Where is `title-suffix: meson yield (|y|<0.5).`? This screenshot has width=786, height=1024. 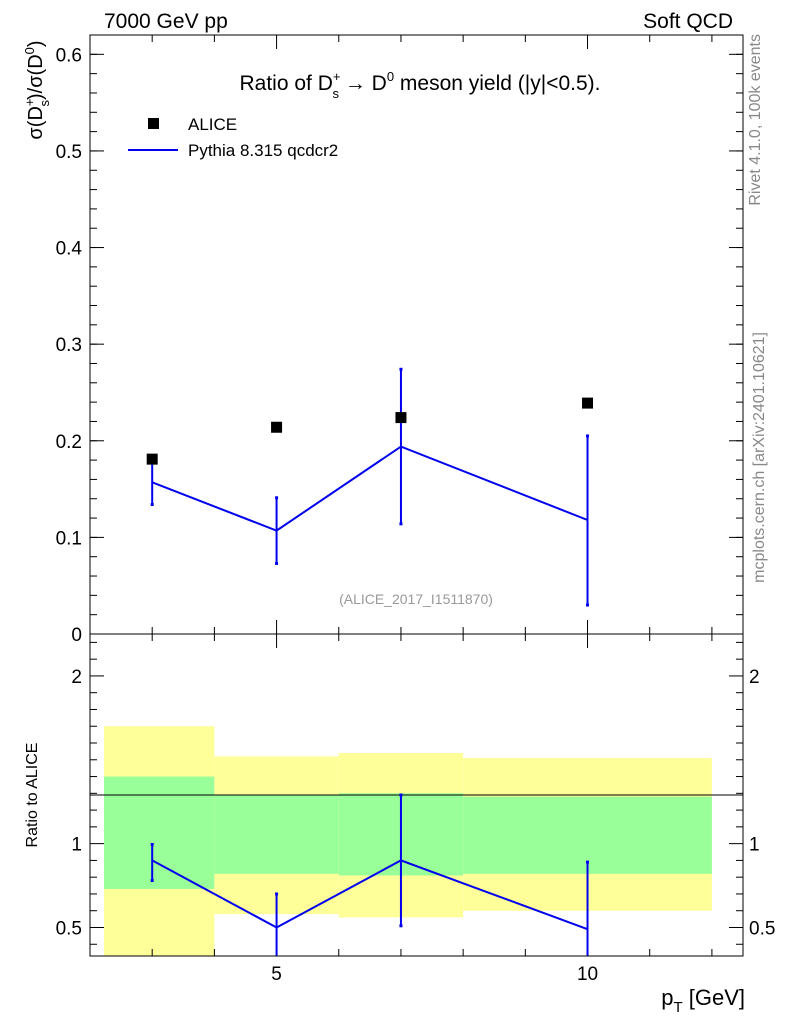 title-suffix: meson yield (|y|<0.5). is located at coordinates (500, 83).